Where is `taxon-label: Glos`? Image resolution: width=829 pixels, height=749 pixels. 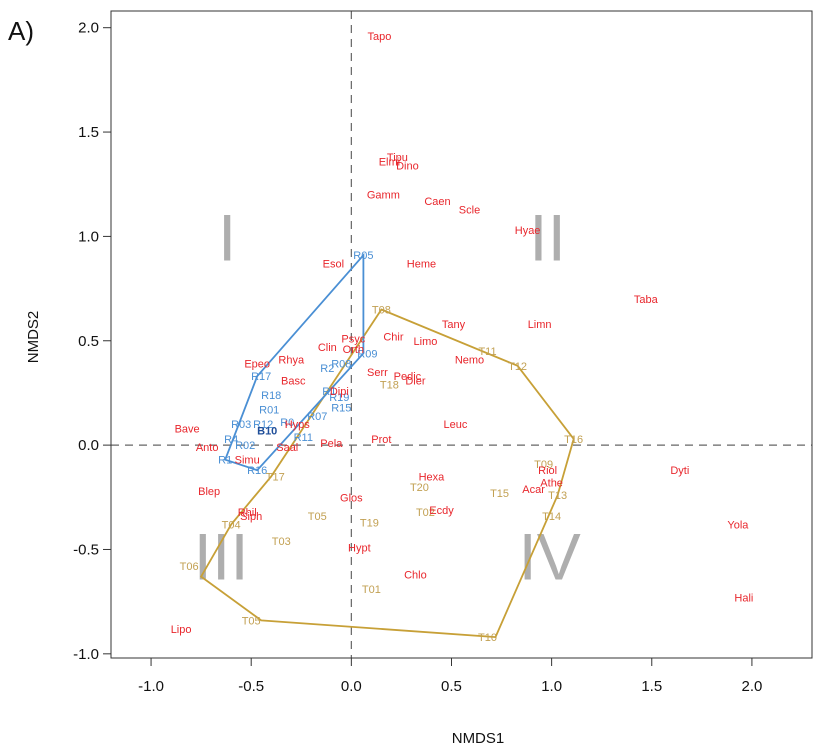 taxon-label: Glos is located at coordinates (351, 498).